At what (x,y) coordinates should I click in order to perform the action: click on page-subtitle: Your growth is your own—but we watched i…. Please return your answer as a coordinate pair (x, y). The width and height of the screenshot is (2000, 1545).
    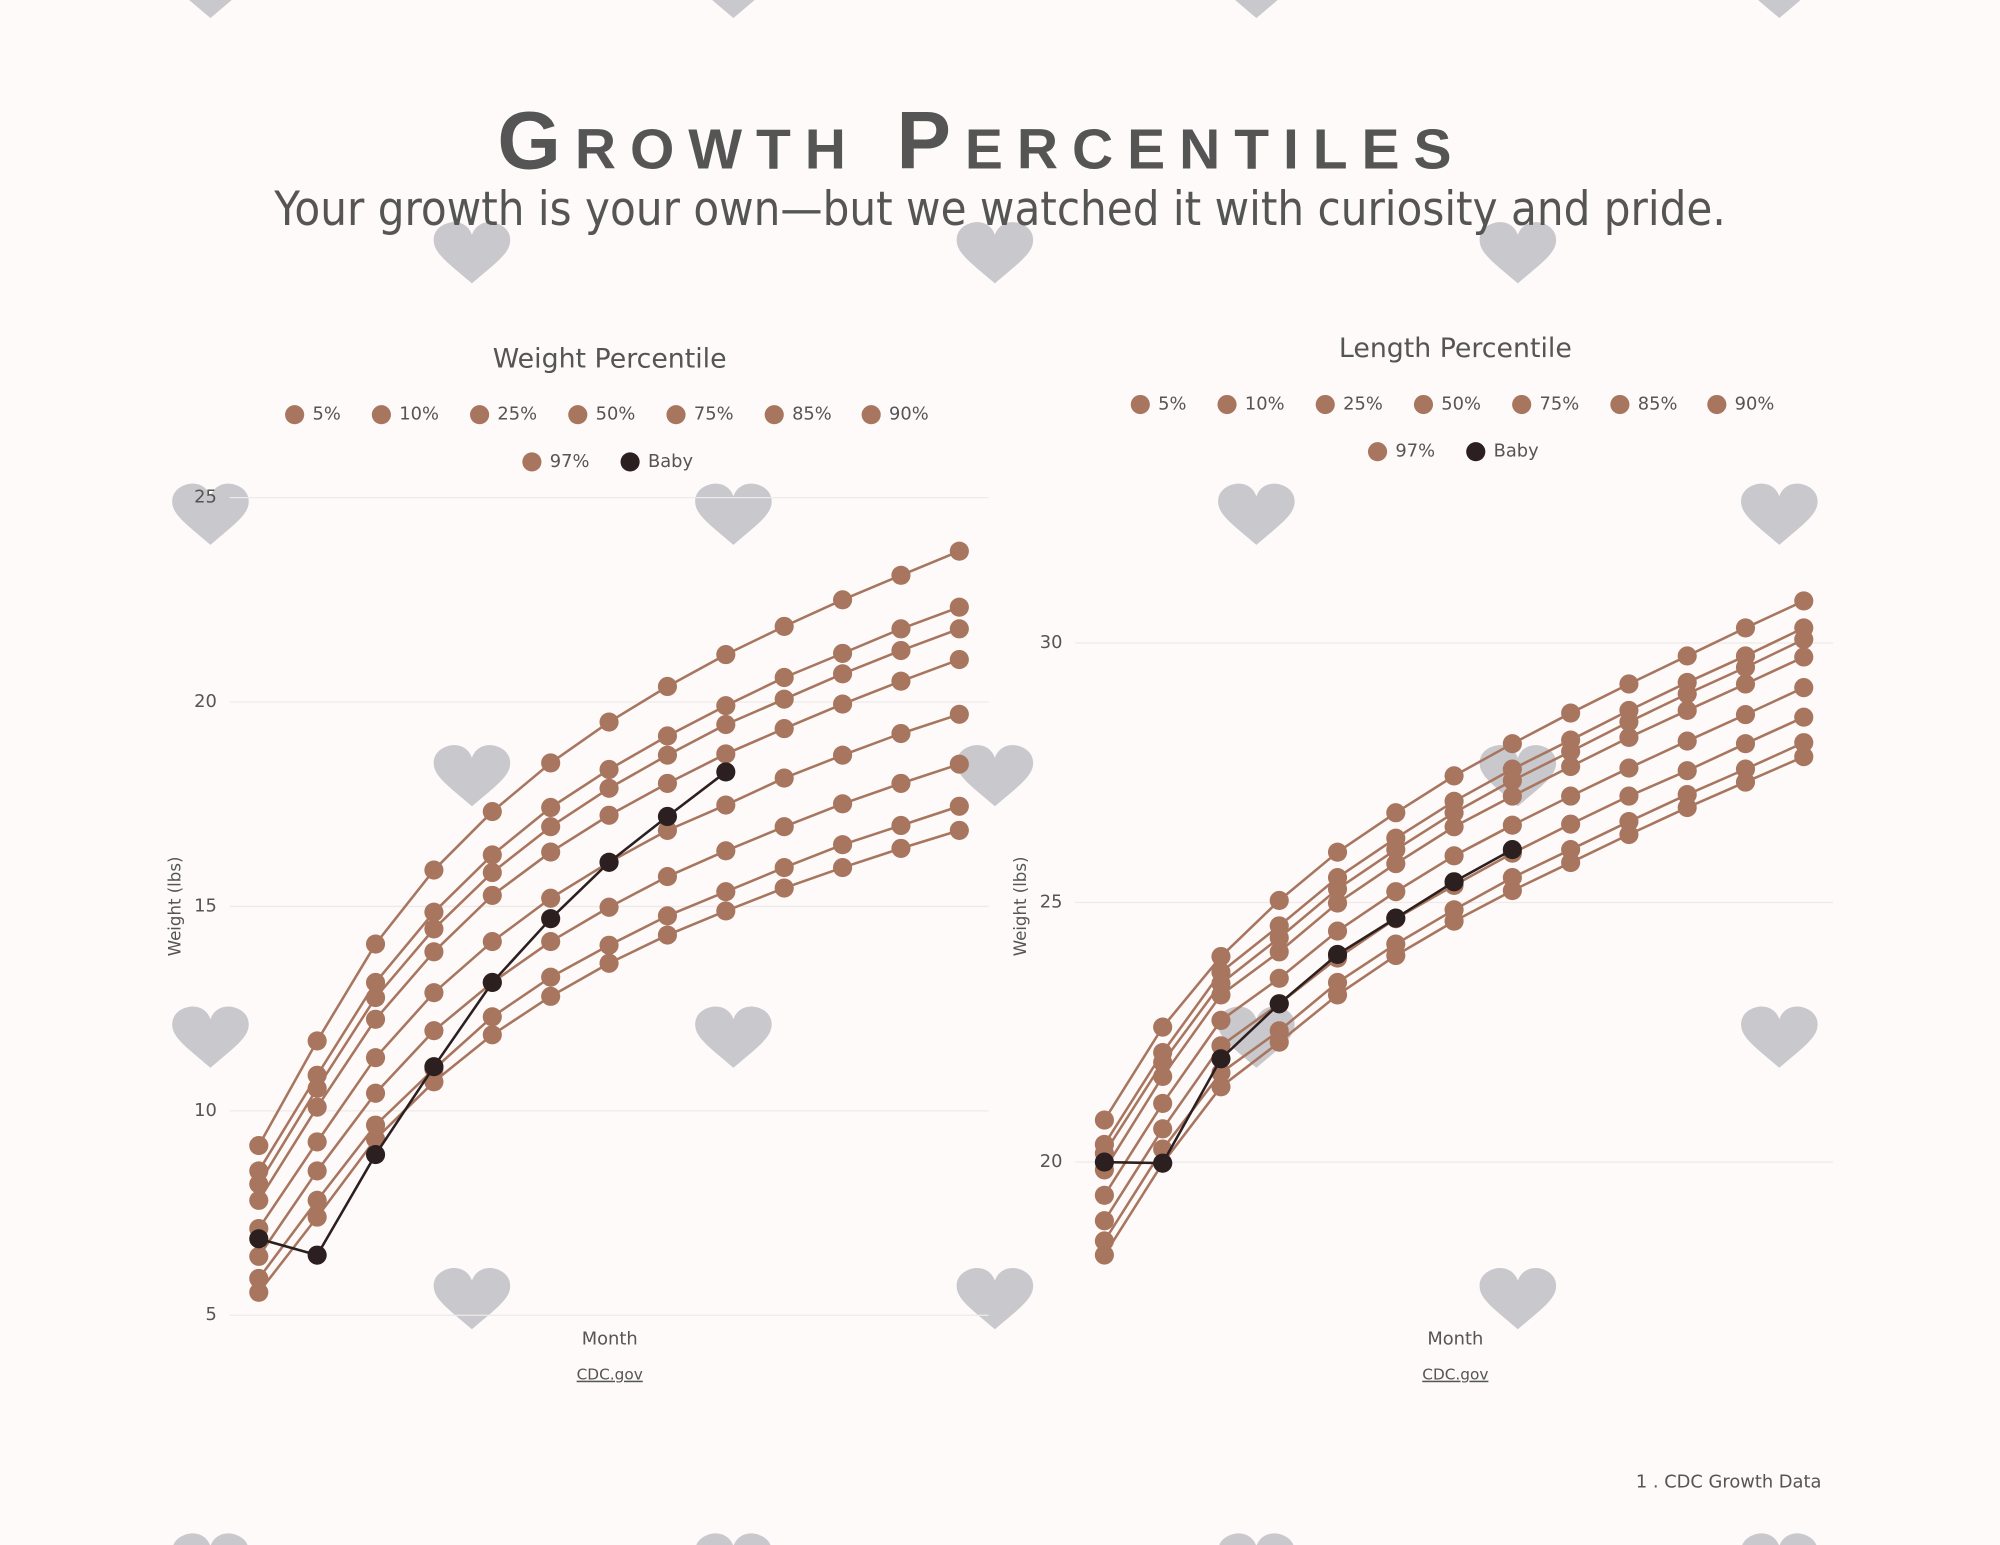
    Looking at the image, I should click on (999, 209).